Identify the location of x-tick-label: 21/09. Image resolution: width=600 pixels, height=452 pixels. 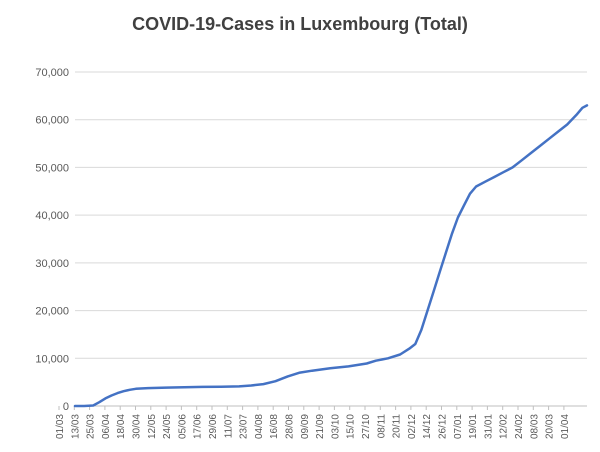
(320, 426).